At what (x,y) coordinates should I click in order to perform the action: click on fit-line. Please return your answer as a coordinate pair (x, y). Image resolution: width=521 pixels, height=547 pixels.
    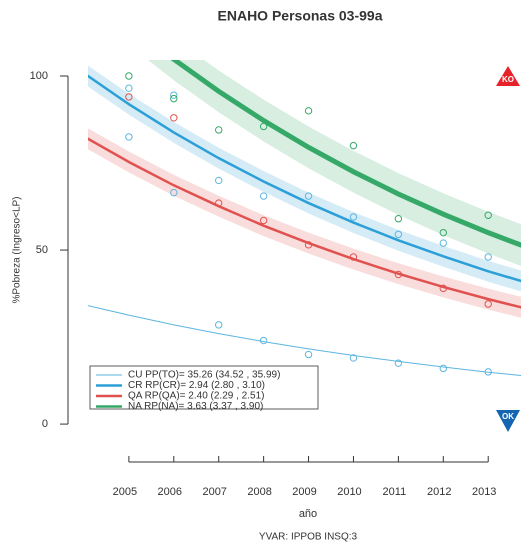
    Looking at the image, I should click on (304, 341).